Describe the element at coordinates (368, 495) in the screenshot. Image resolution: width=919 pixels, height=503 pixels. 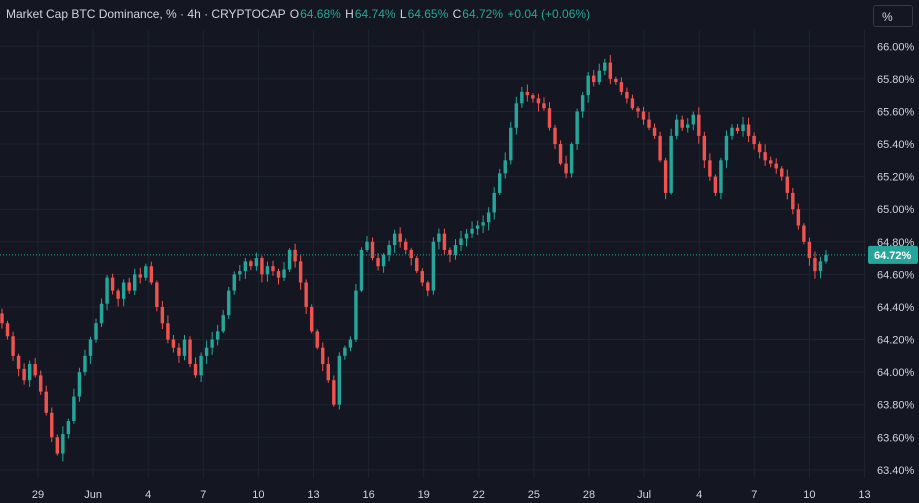
I see `time-tick-label: 16` at that location.